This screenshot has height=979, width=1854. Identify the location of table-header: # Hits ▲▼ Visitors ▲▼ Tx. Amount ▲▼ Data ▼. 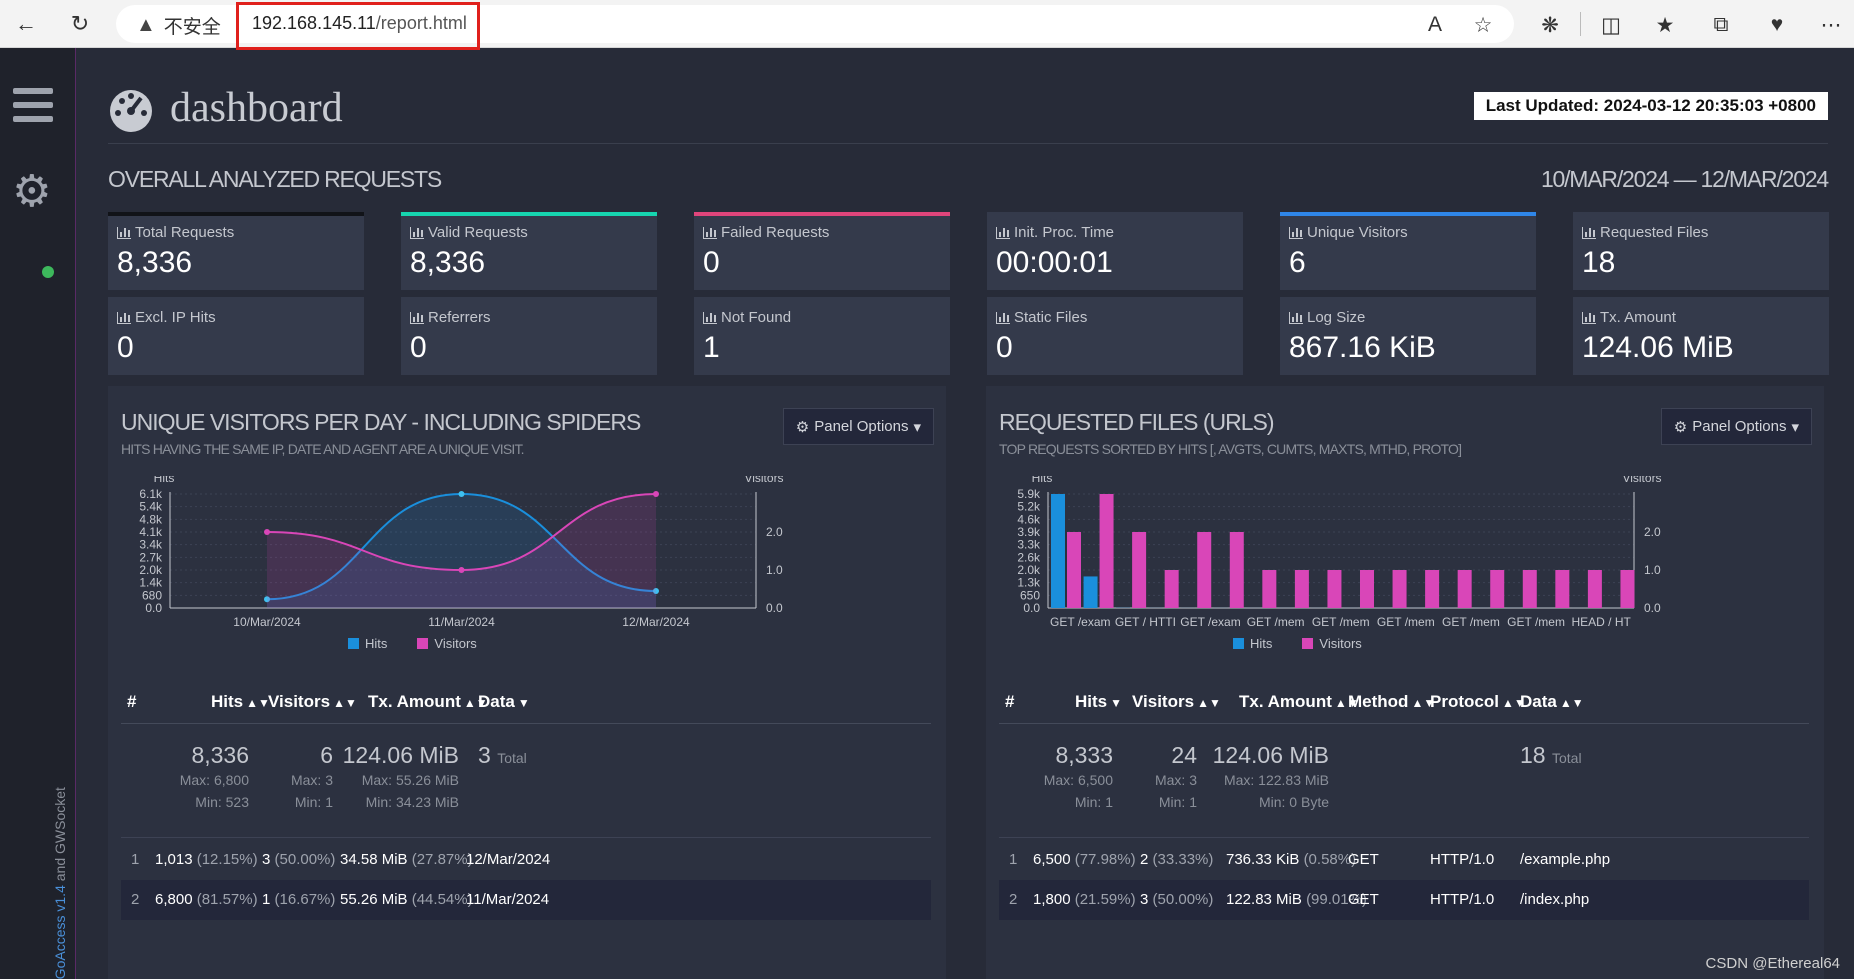
(526, 704).